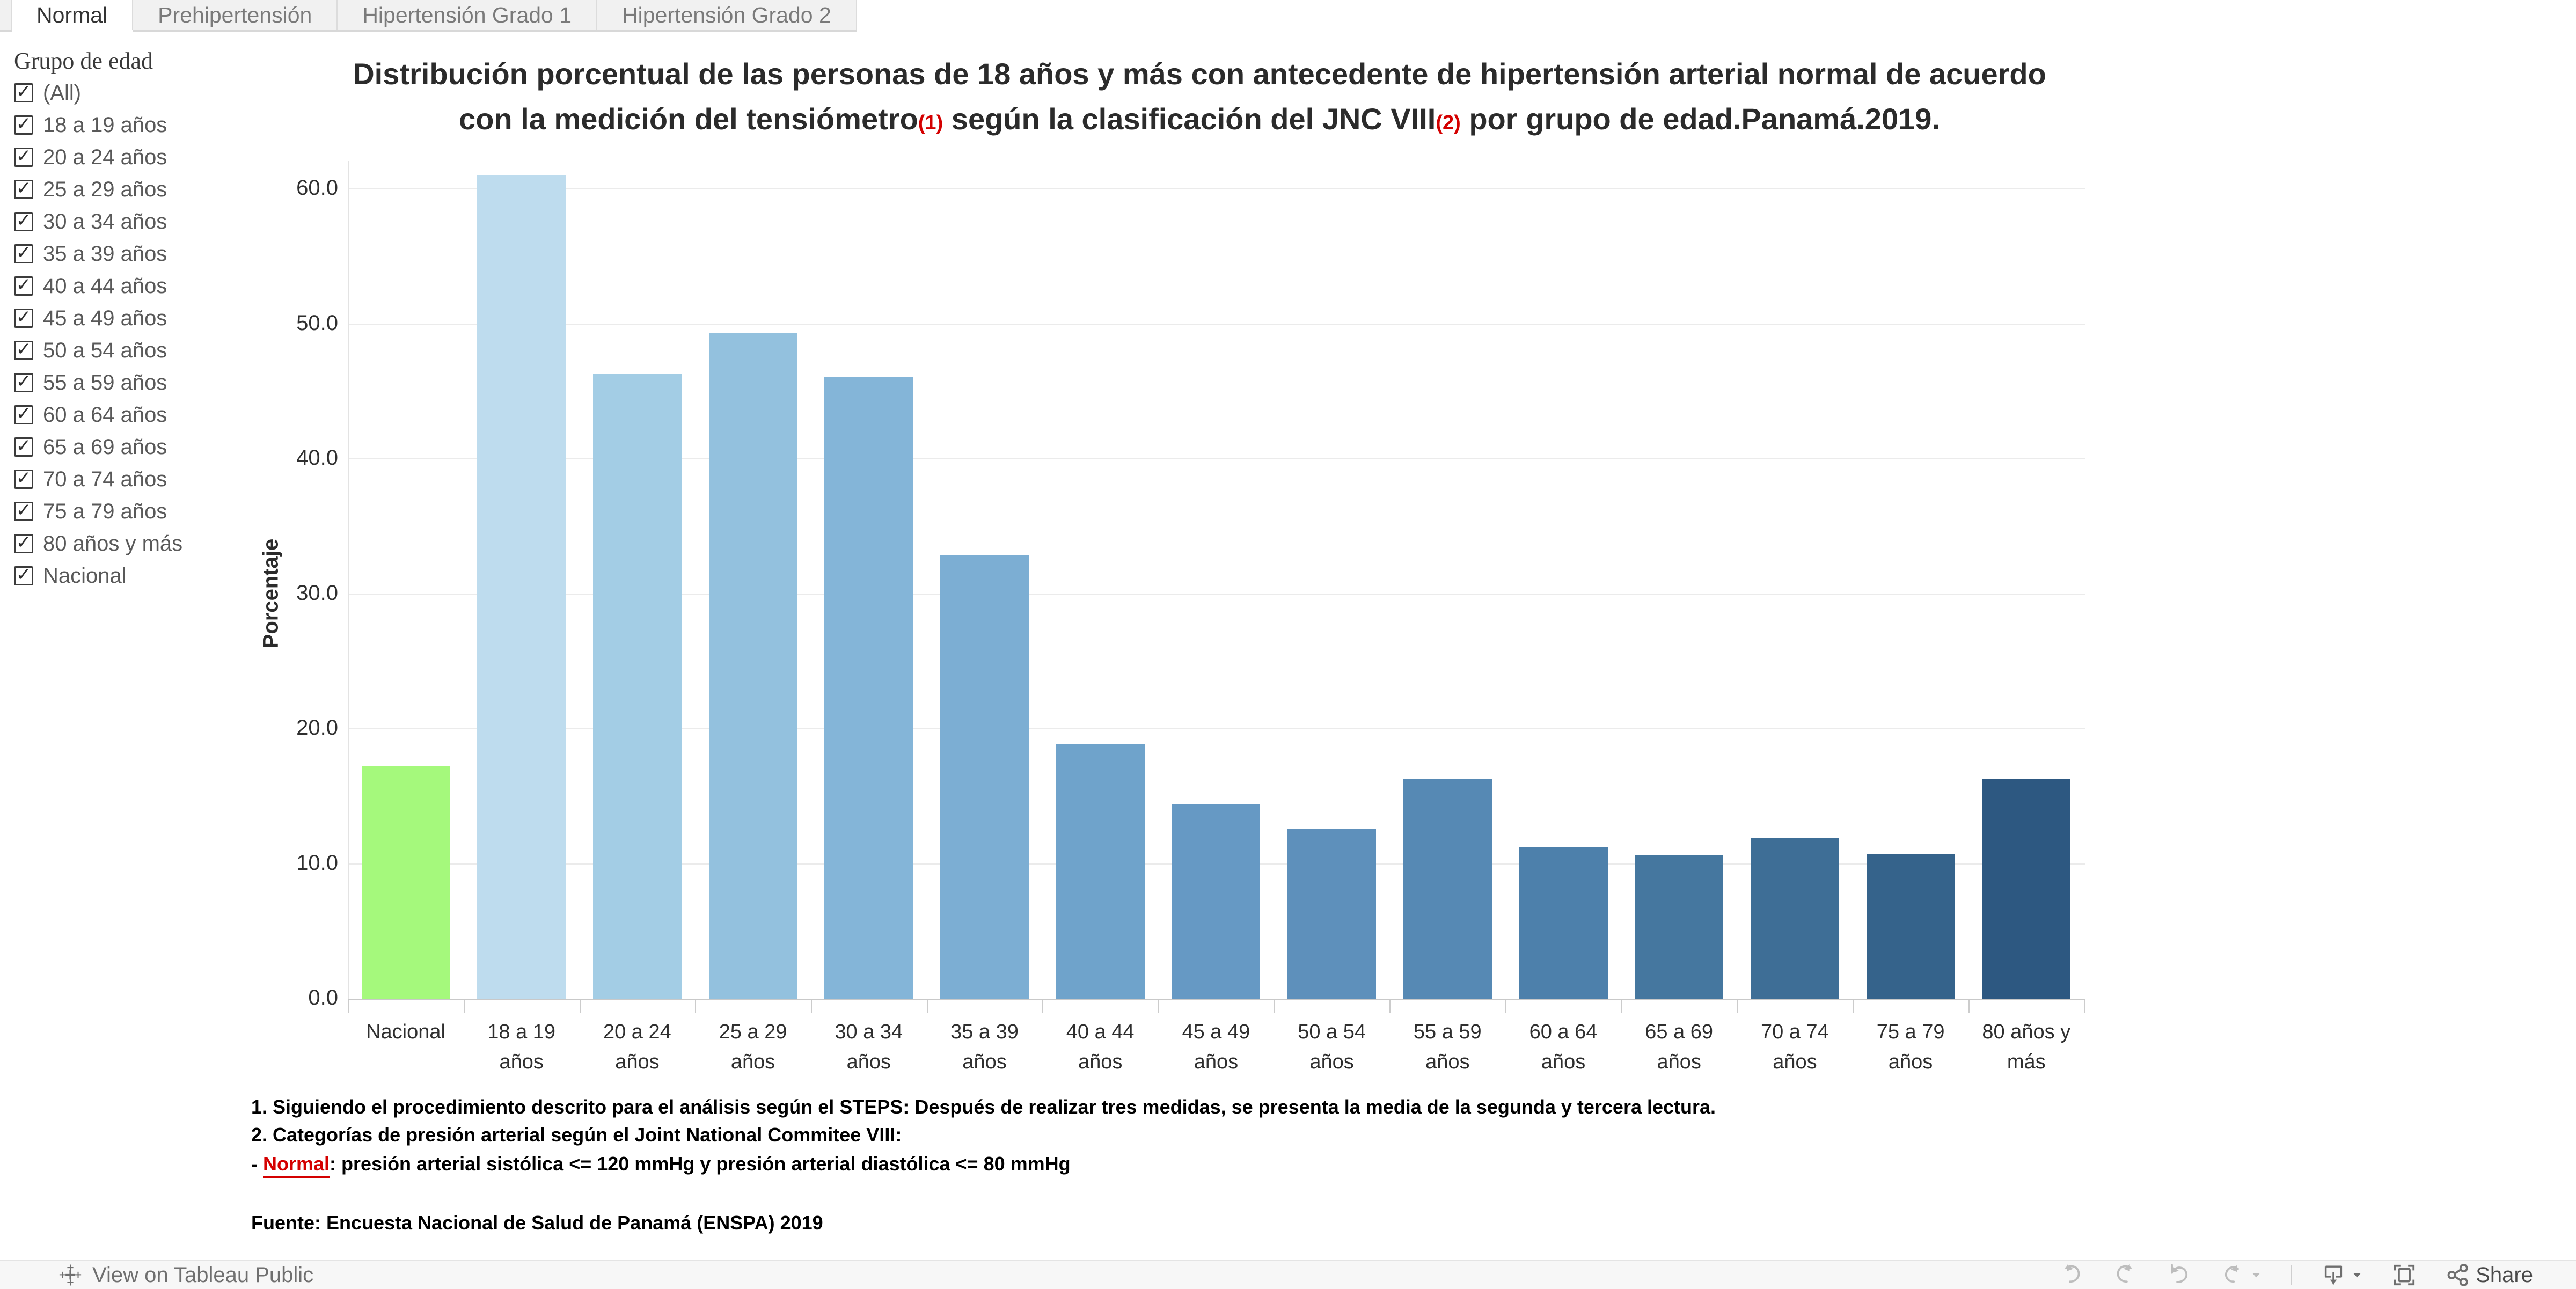 This screenshot has height=1289, width=2576. Describe the element at coordinates (235, 15) in the screenshot. I see `tab-prehipertensi-n: Prehipertensión` at that location.